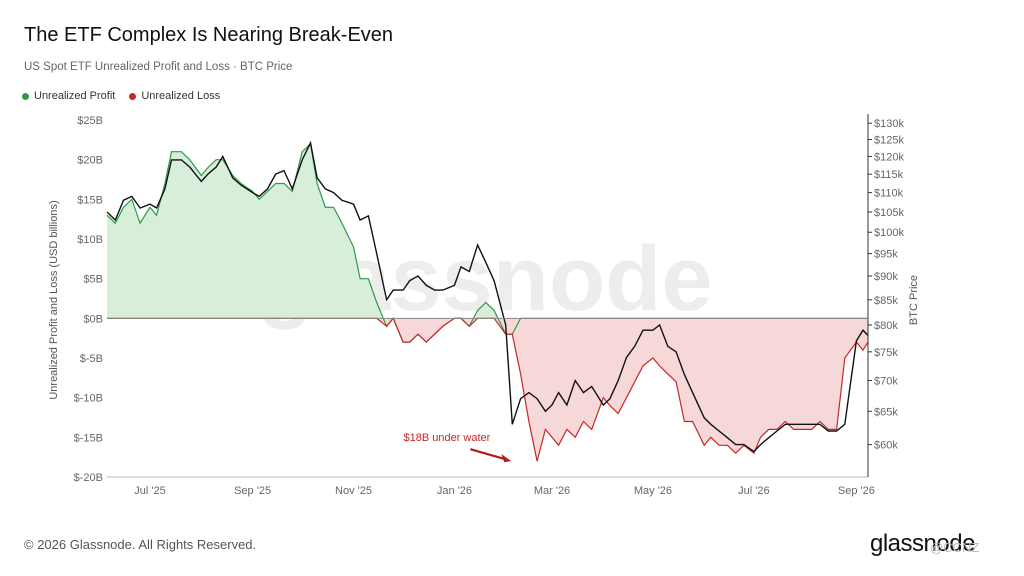  I want to click on y-right-tick-label: $105k, so click(889, 213).